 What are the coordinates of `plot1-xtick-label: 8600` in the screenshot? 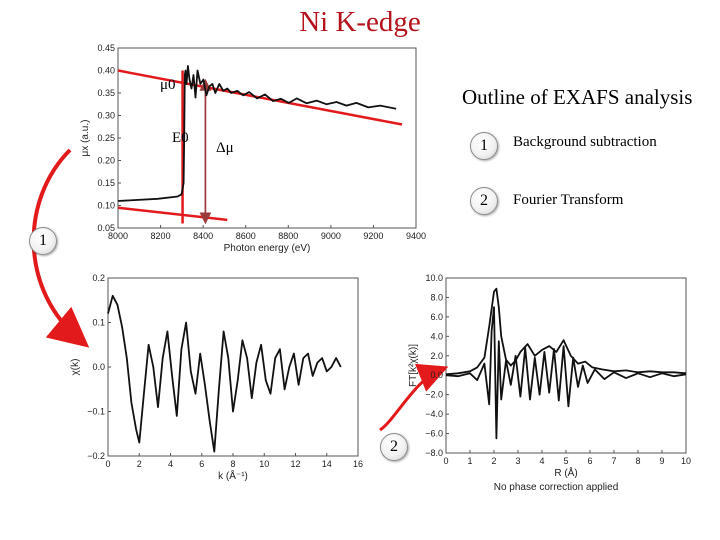 It's located at (246, 236).